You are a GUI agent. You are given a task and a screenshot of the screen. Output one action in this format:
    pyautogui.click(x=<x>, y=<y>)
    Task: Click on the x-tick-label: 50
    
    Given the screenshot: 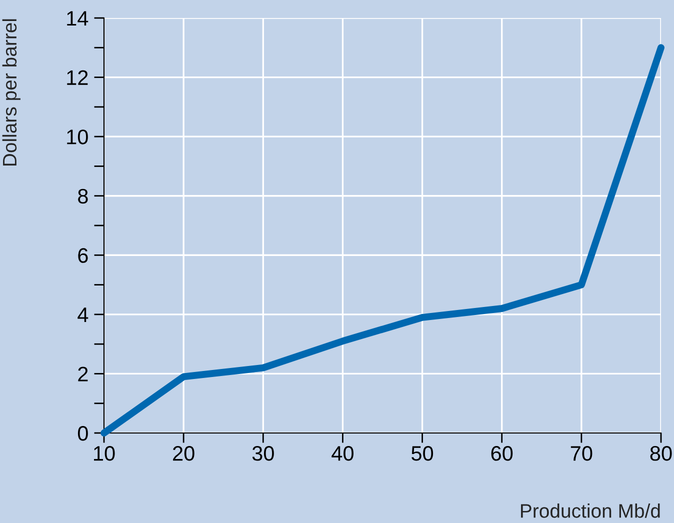 What is the action you would take?
    pyautogui.click(x=423, y=453)
    